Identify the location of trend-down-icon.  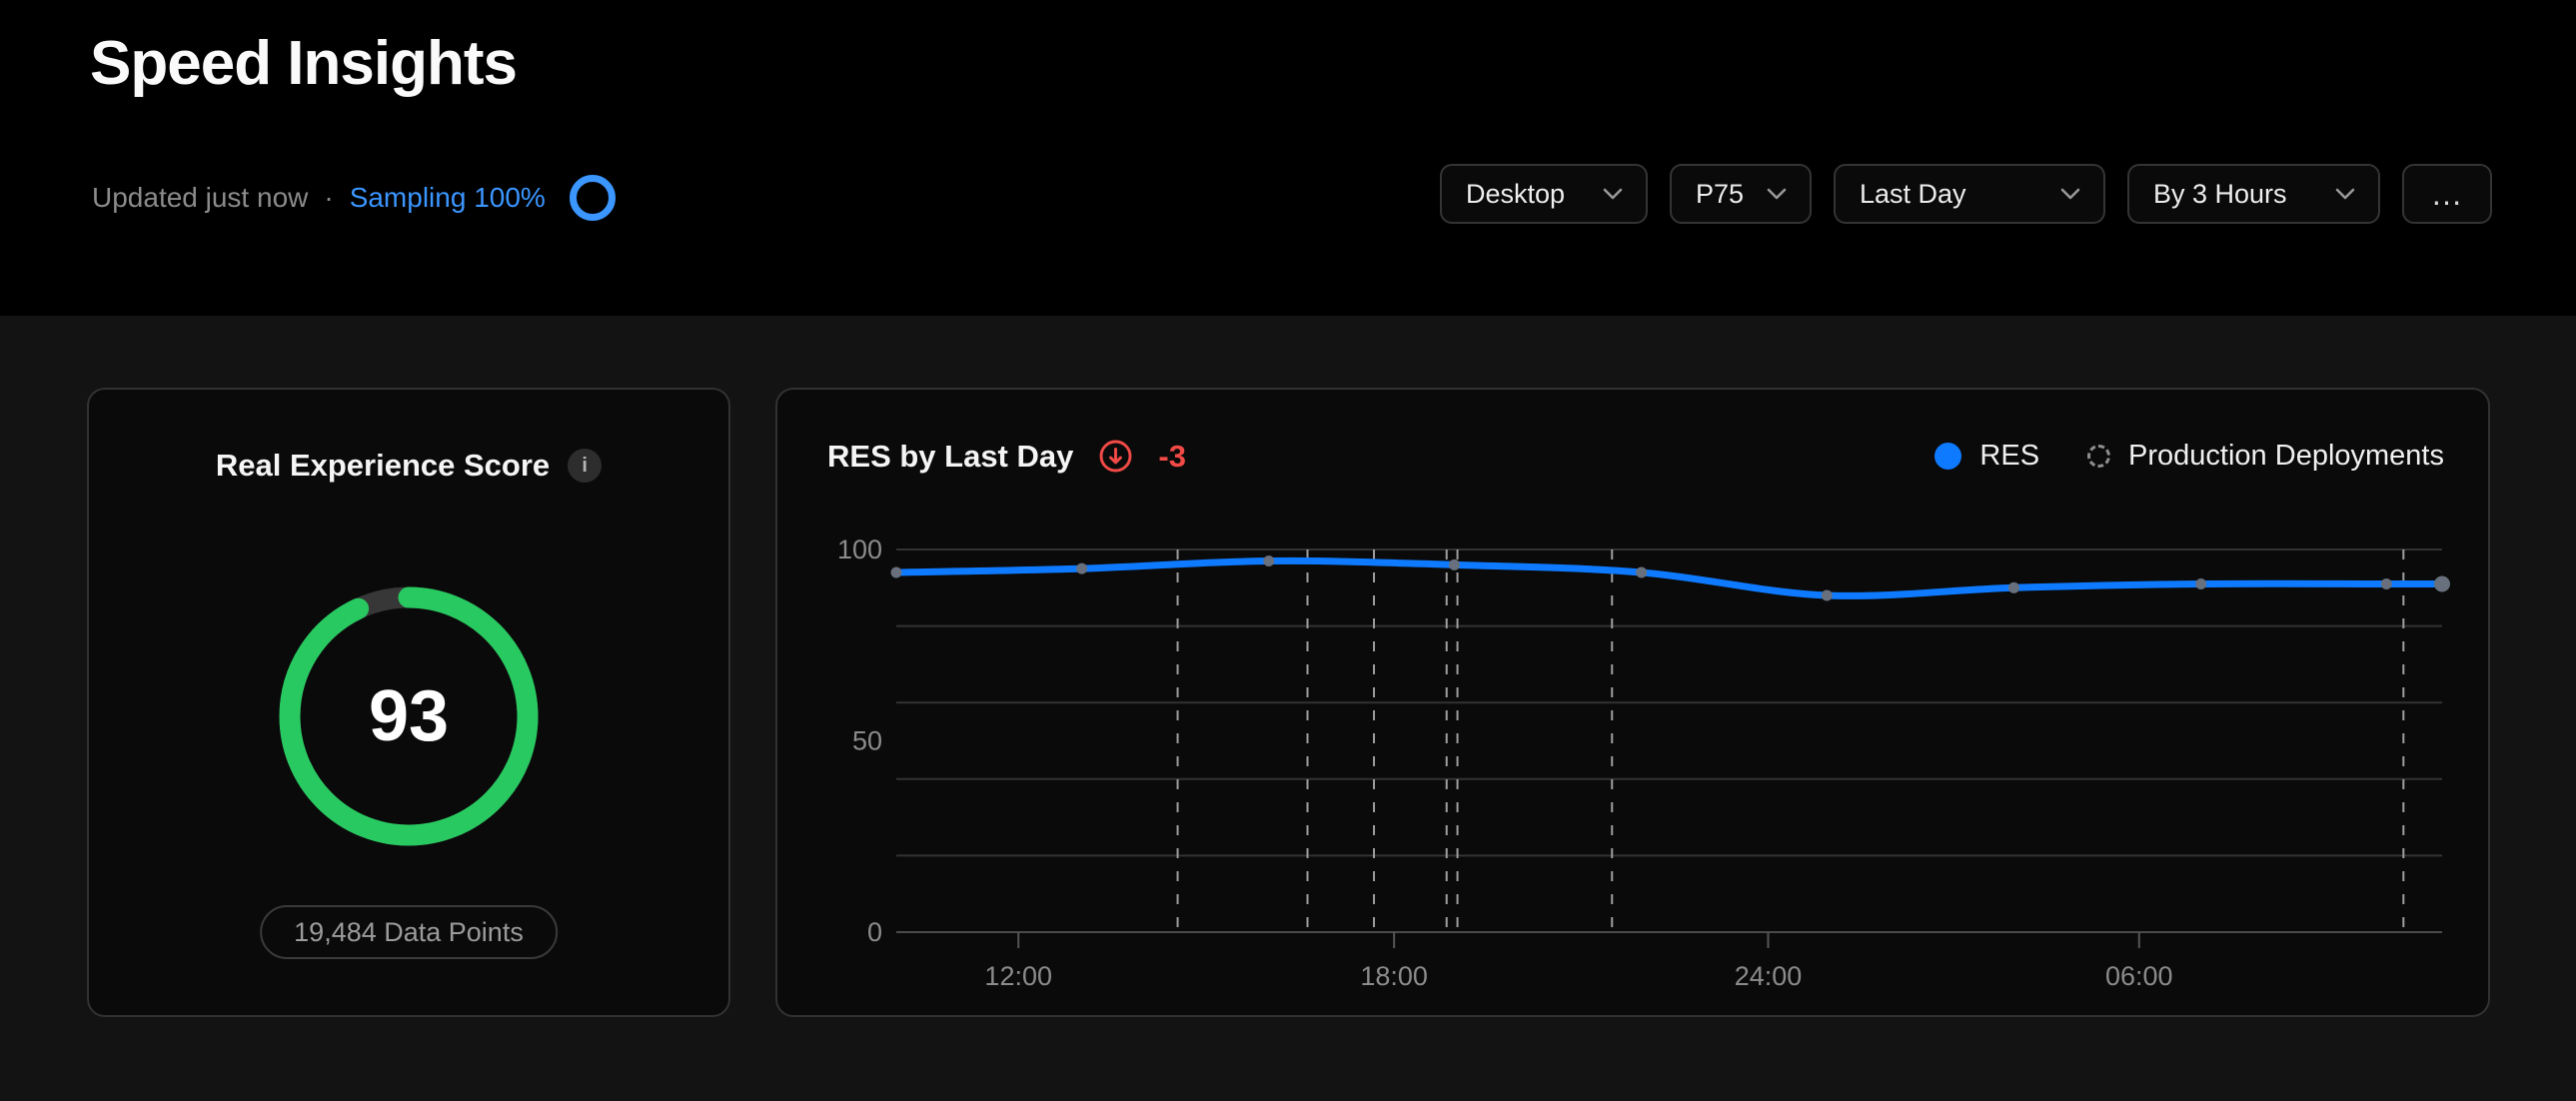
(1115, 456).